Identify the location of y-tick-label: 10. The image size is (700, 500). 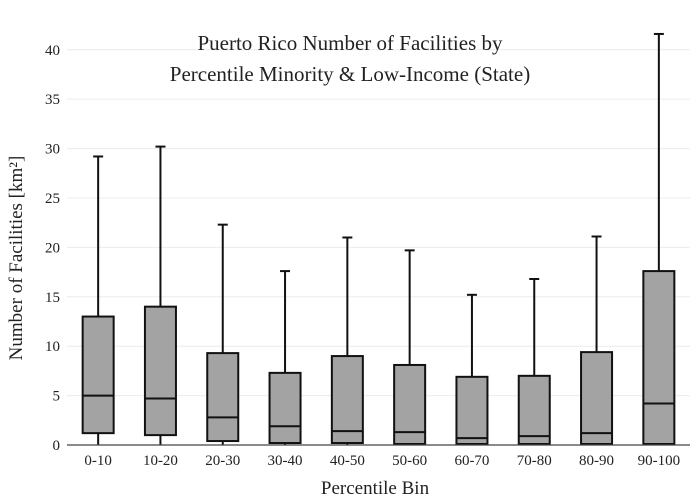
(52, 347).